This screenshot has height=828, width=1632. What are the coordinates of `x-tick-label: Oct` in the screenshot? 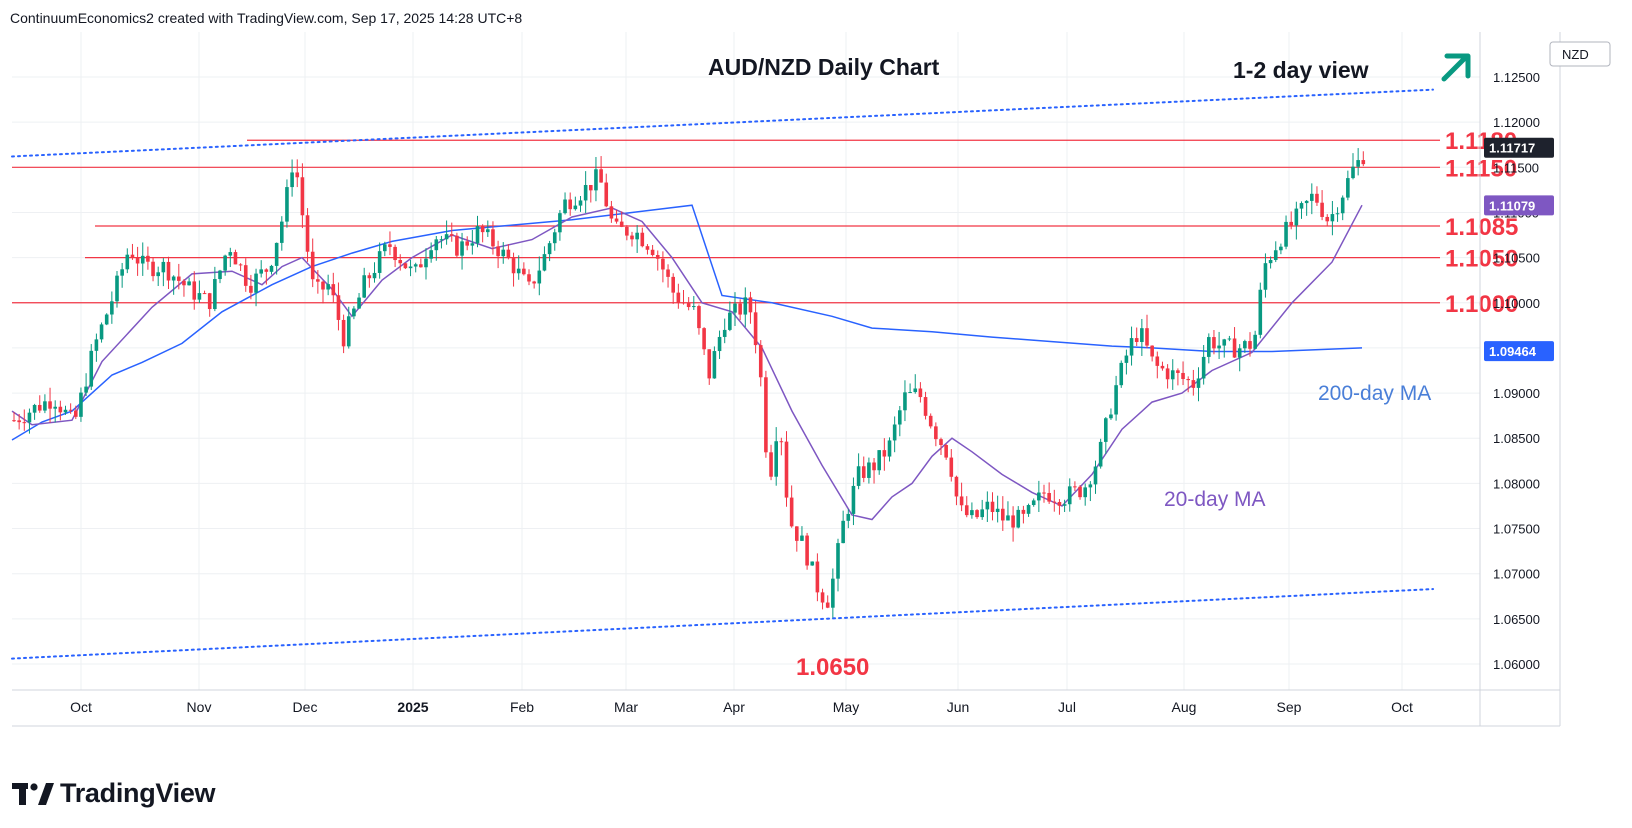 It's located at (81, 707).